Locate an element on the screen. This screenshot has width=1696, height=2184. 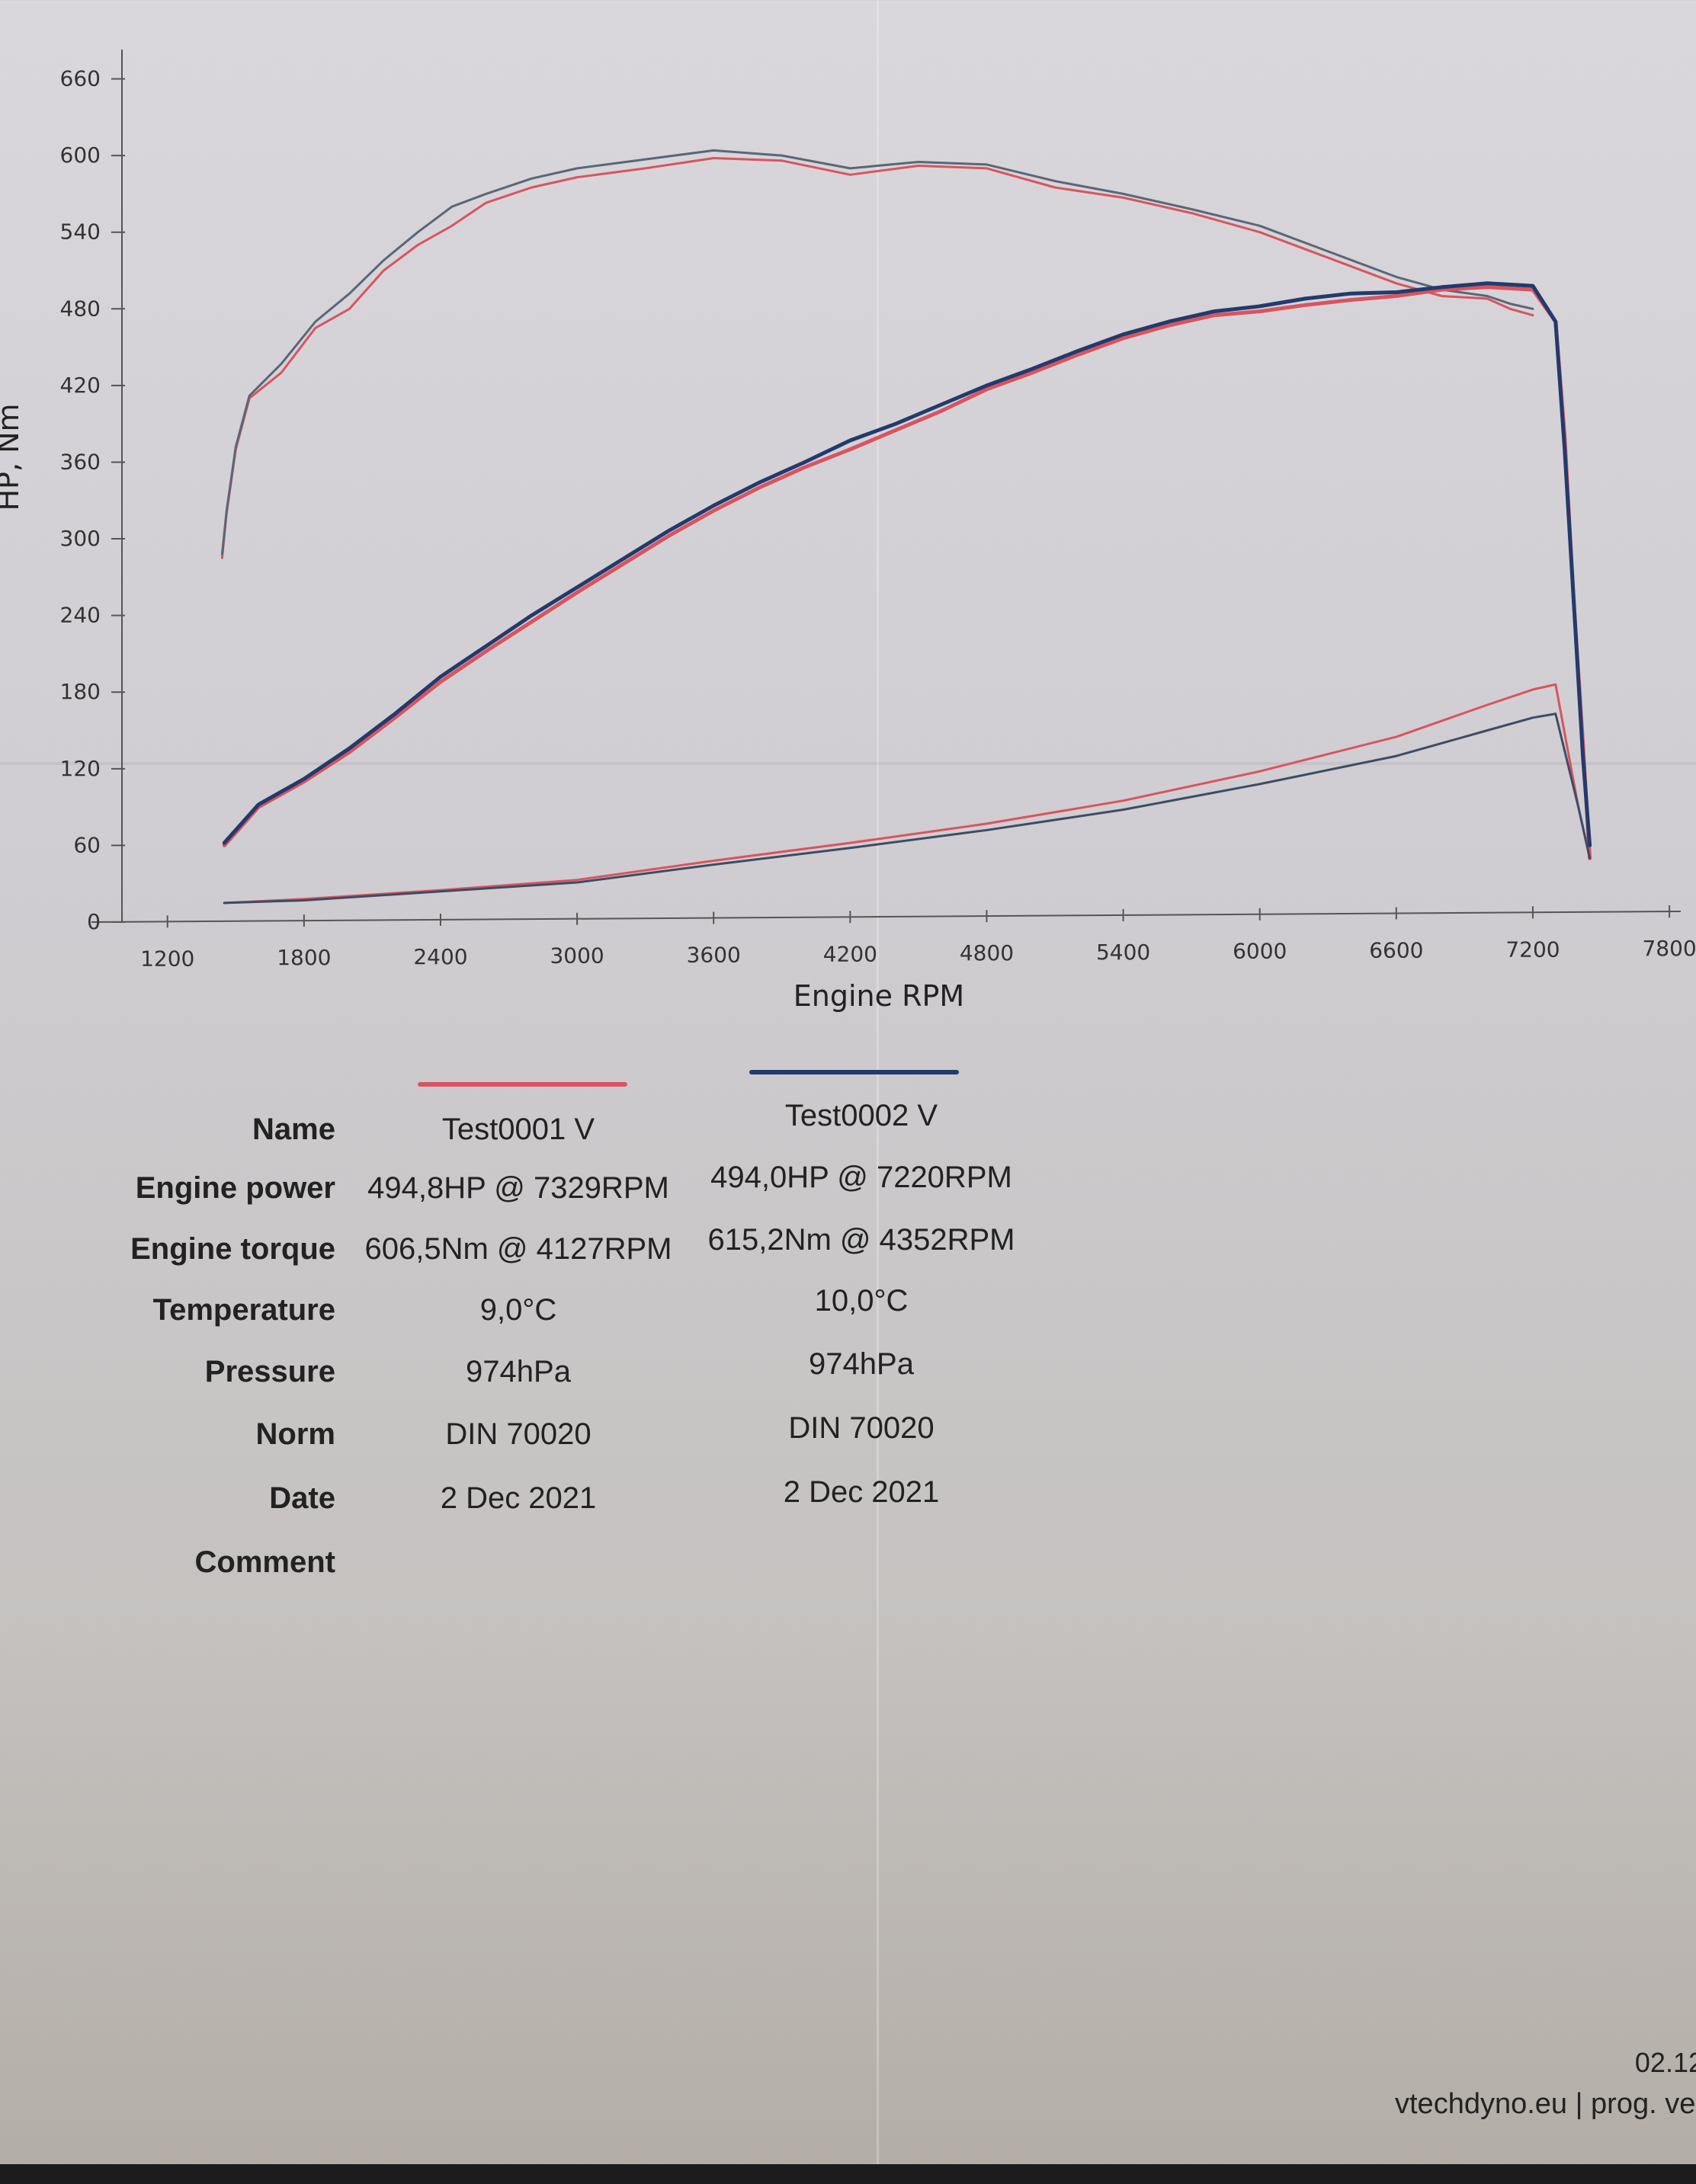
x-tick-label: 2400 is located at coordinates (440, 956).